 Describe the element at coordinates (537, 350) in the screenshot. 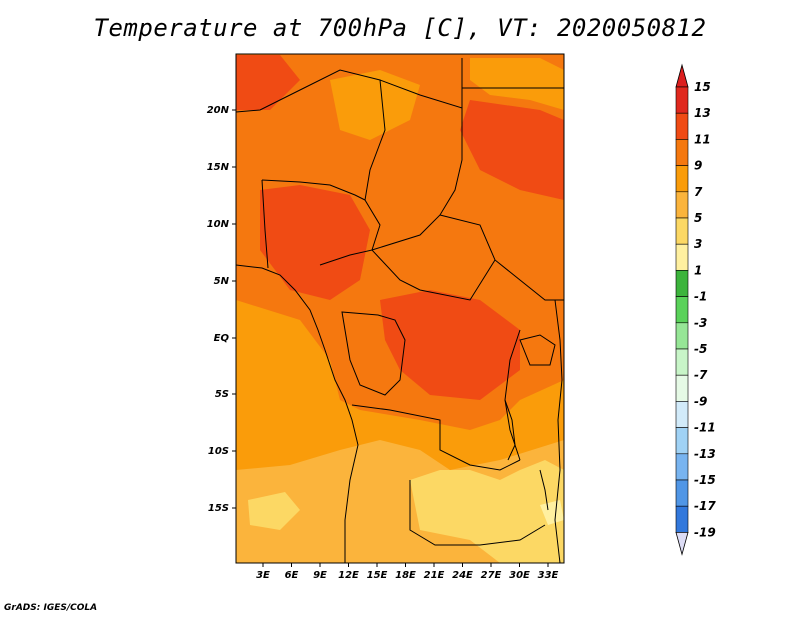

I see `border-lake-victoria` at that location.